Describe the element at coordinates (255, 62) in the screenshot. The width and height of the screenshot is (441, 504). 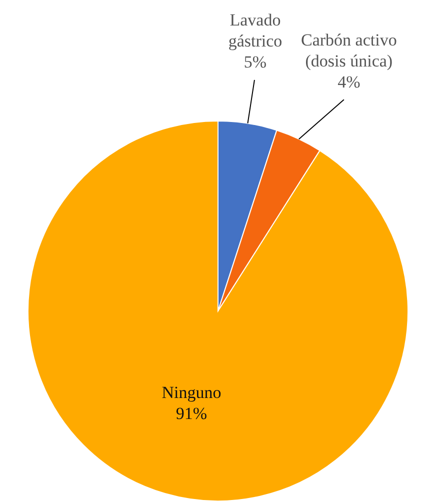
I see `data-label: 5%` at that location.